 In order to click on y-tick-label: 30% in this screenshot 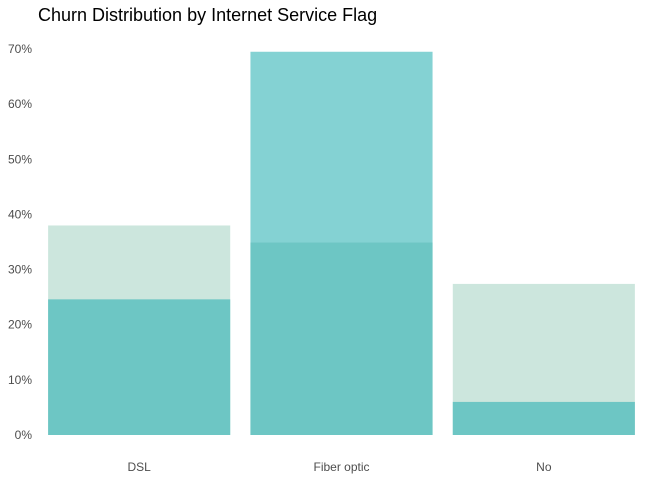, I will do `click(20, 270)`.